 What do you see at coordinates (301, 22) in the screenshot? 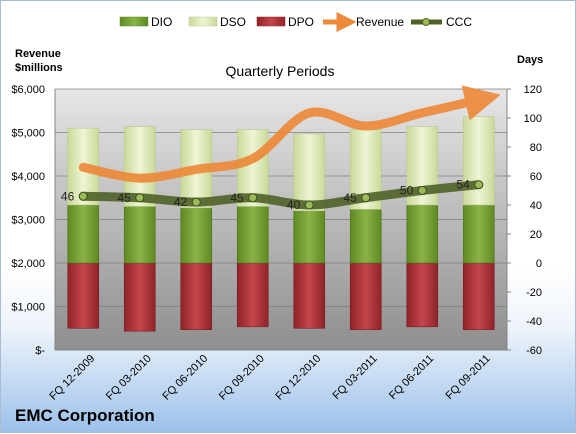
I see `legend-label-dpo: DPO` at bounding box center [301, 22].